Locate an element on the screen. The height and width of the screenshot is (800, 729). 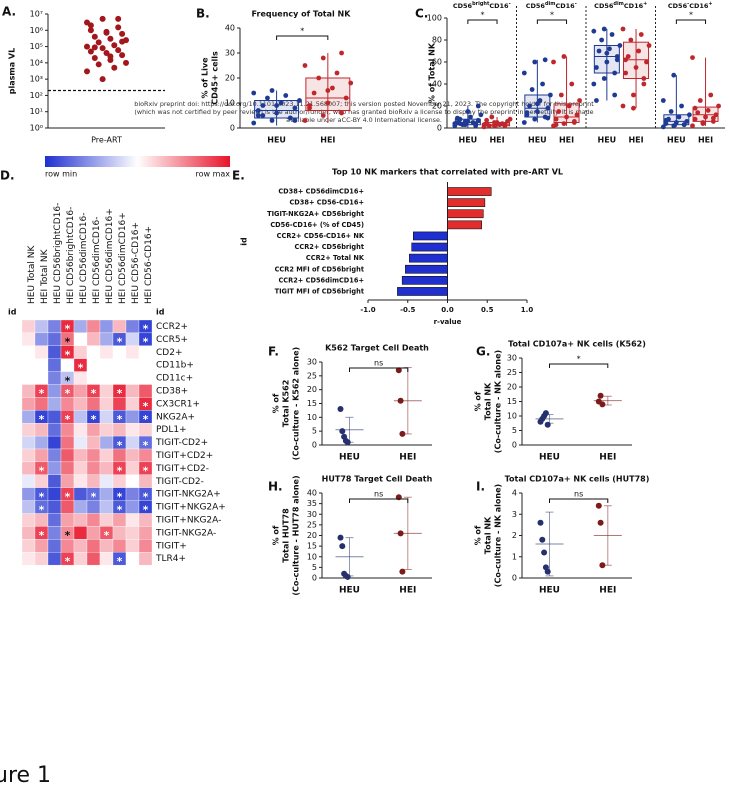
y-axis-label: % of is located at coordinates (478, 535).